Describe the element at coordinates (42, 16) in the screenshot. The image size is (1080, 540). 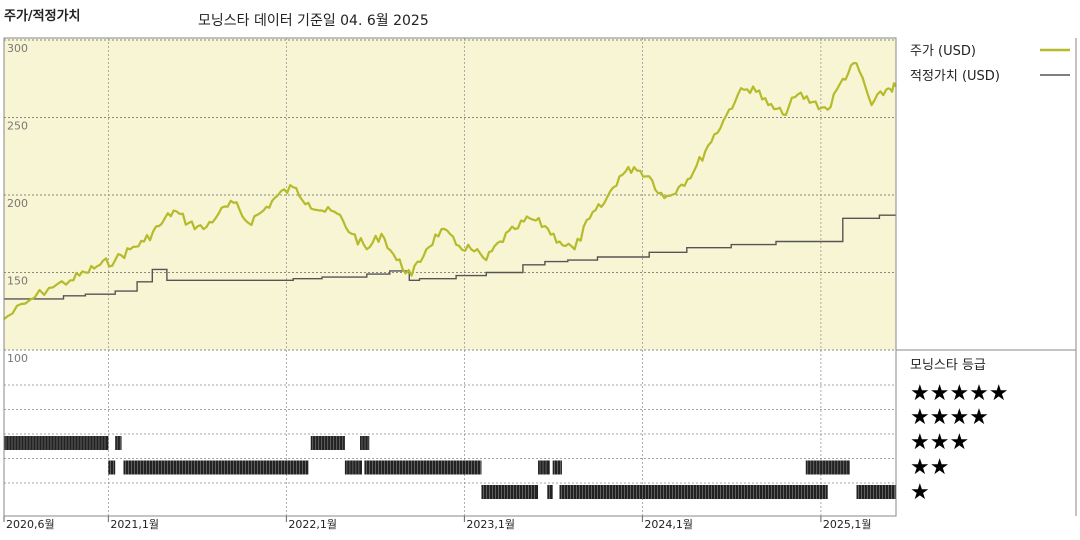
I see `chart-title: 주가/적정가치` at that location.